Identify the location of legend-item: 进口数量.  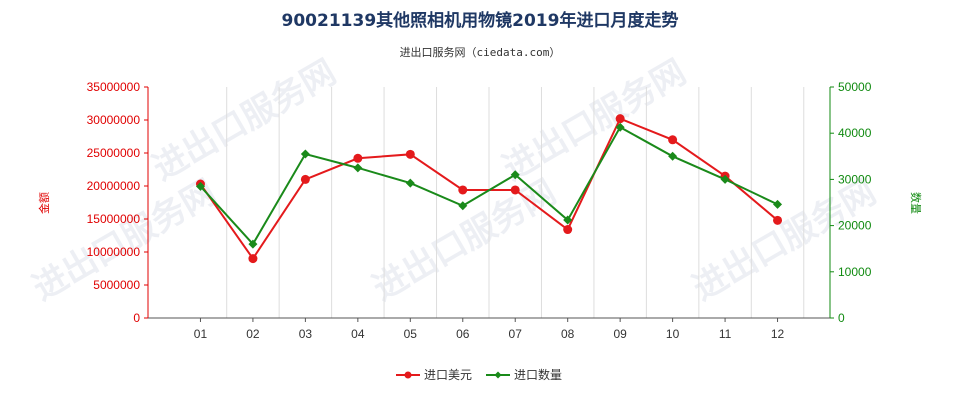
(524, 374).